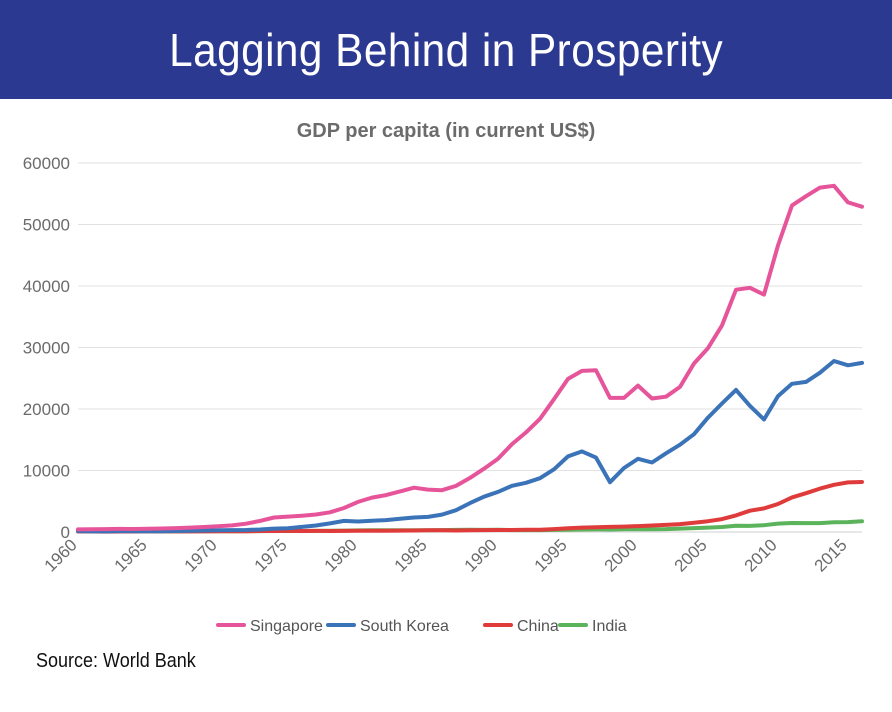 The image size is (892, 712). I want to click on legend-label-south-korea: South Korea, so click(404, 626).